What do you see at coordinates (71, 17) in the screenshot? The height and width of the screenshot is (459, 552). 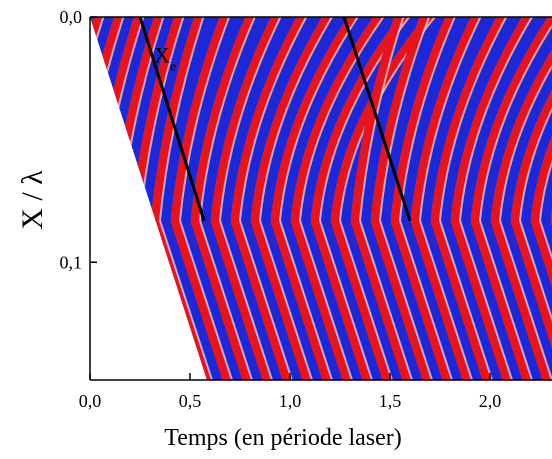 I see `y-tick-label: 0,0` at bounding box center [71, 17].